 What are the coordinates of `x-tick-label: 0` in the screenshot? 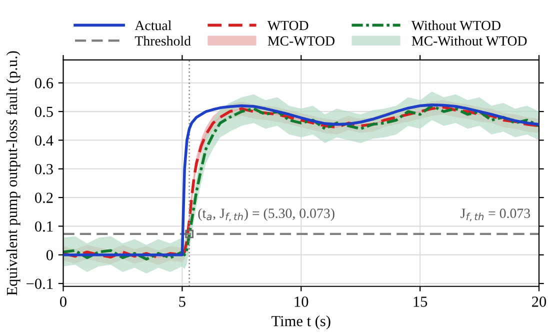 It's located at (63, 301).